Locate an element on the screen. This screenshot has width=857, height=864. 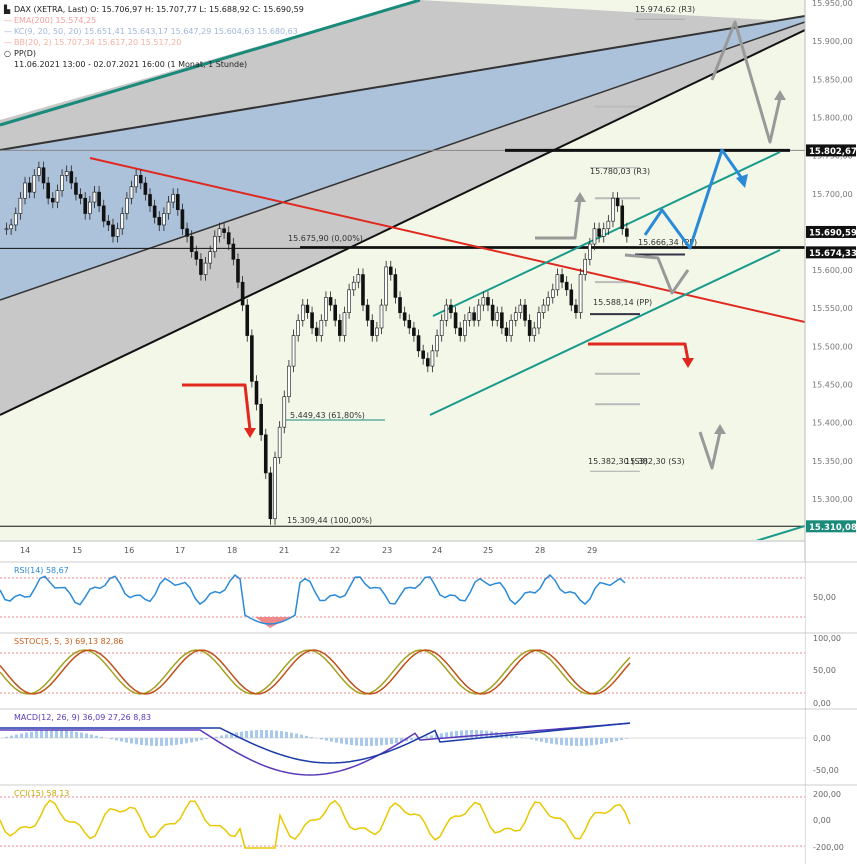
price-tag is located at coordinates (831, 526).